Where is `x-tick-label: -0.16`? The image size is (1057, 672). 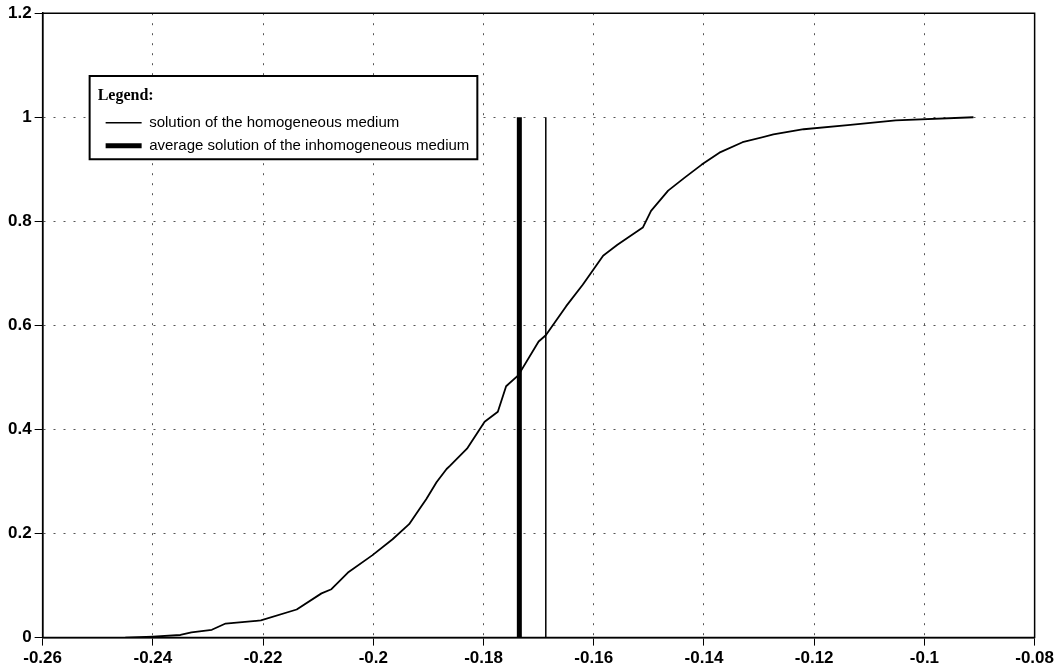
x-tick-label: -0.16 is located at coordinates (594, 658).